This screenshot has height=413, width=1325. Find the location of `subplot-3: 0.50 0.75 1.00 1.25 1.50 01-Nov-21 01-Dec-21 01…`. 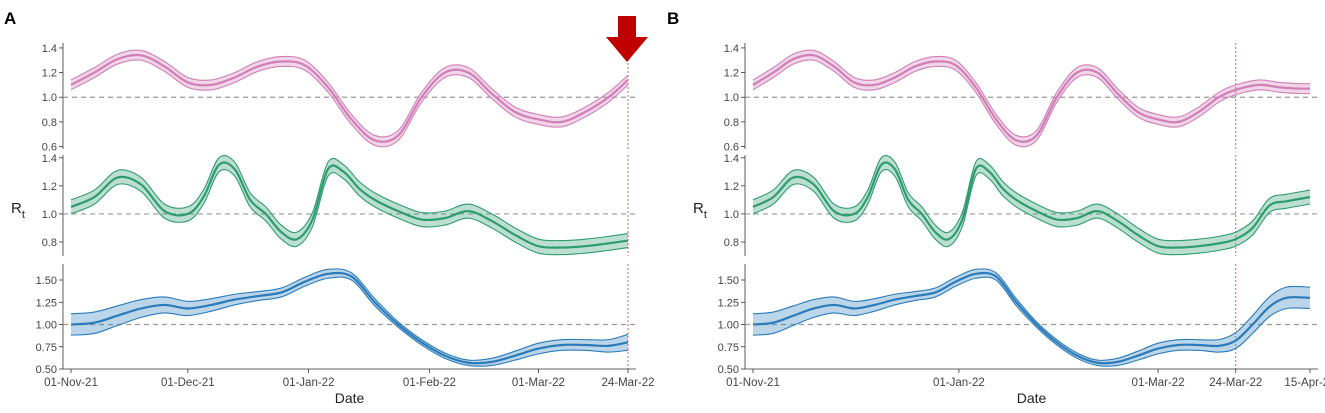

subplot-3: 0.50 0.75 1.00 1.25 1.50 01-Nov-21 01-Dec-21 01… is located at coordinates (345, 326).